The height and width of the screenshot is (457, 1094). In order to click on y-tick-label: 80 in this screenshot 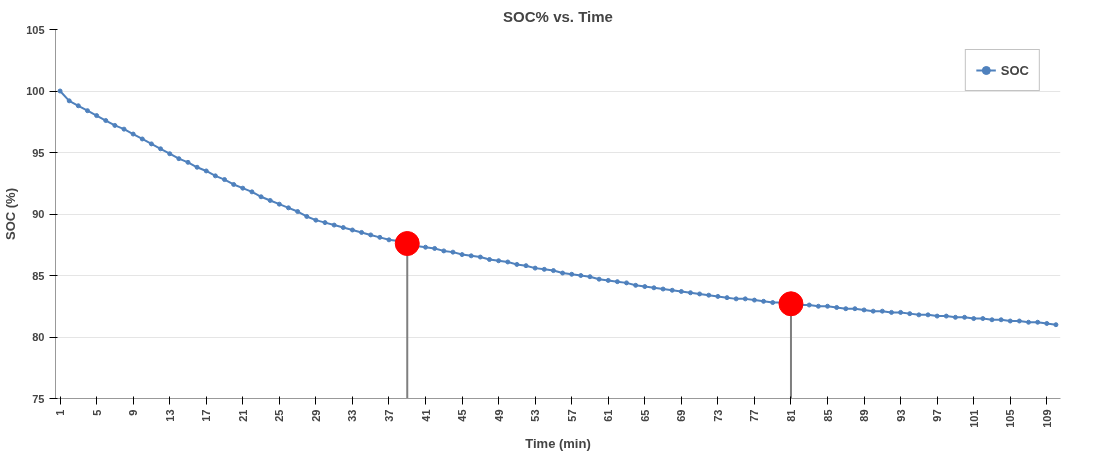, I will do `click(38, 337)`.